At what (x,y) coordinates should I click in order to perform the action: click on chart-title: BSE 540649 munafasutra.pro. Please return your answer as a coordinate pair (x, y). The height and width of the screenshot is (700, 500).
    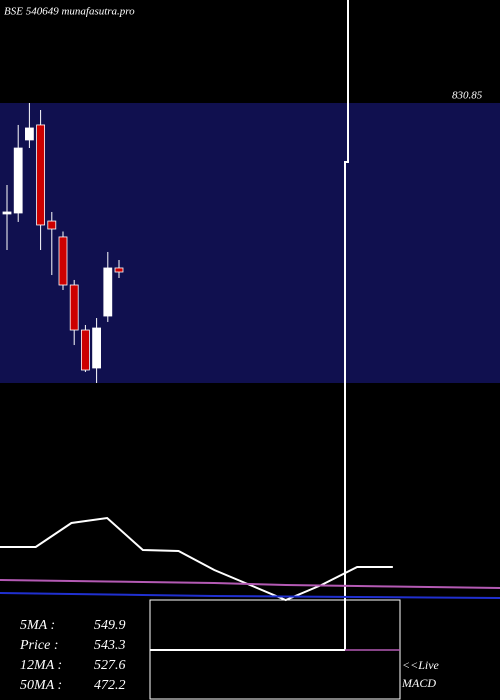
    Looking at the image, I should click on (69, 12).